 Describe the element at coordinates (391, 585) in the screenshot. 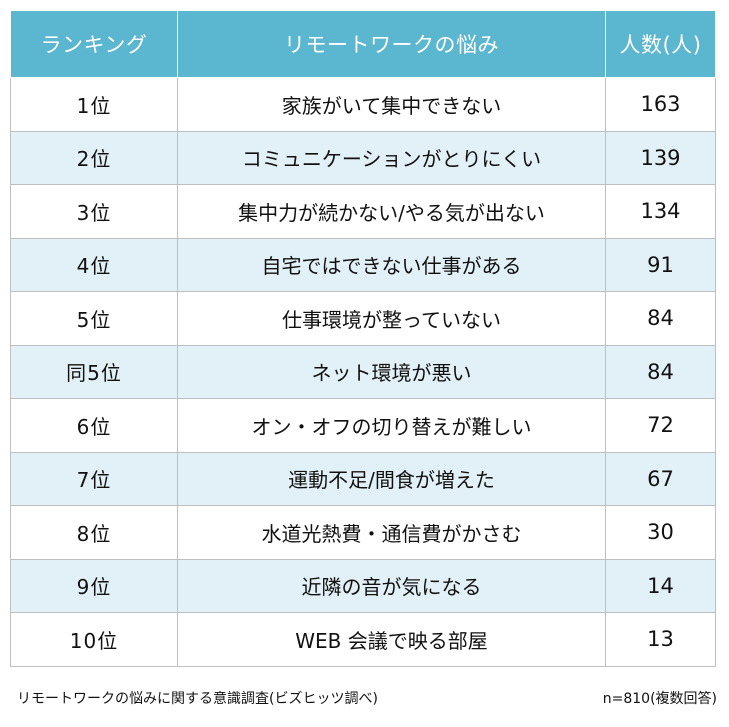

I see `concern-cell: 近隣の音が気になる` at that location.